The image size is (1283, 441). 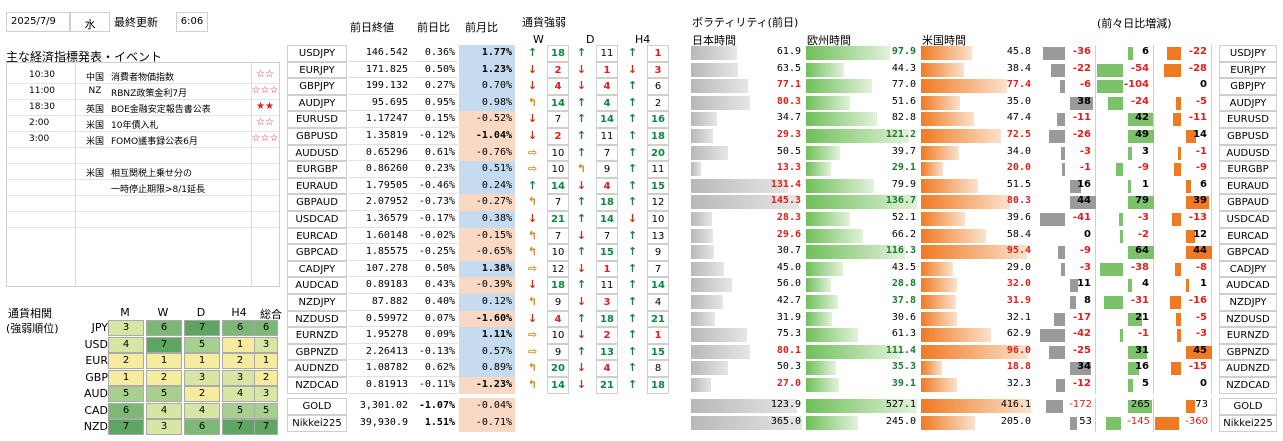 I want to click on dd-value: 0.40%, so click(x=435, y=302).